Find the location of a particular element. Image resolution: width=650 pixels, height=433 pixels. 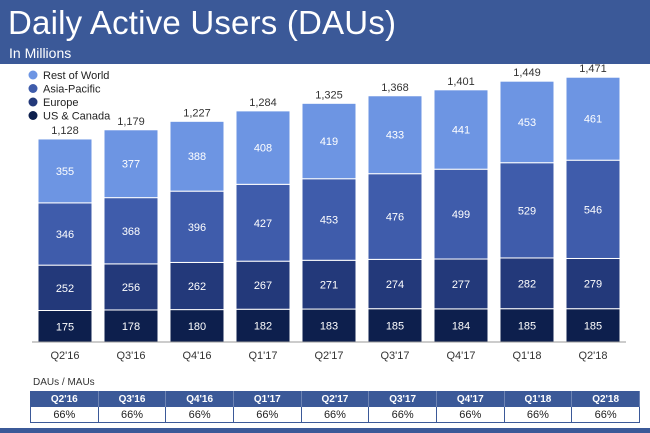

bar-value-label: 408 is located at coordinates (263, 149).